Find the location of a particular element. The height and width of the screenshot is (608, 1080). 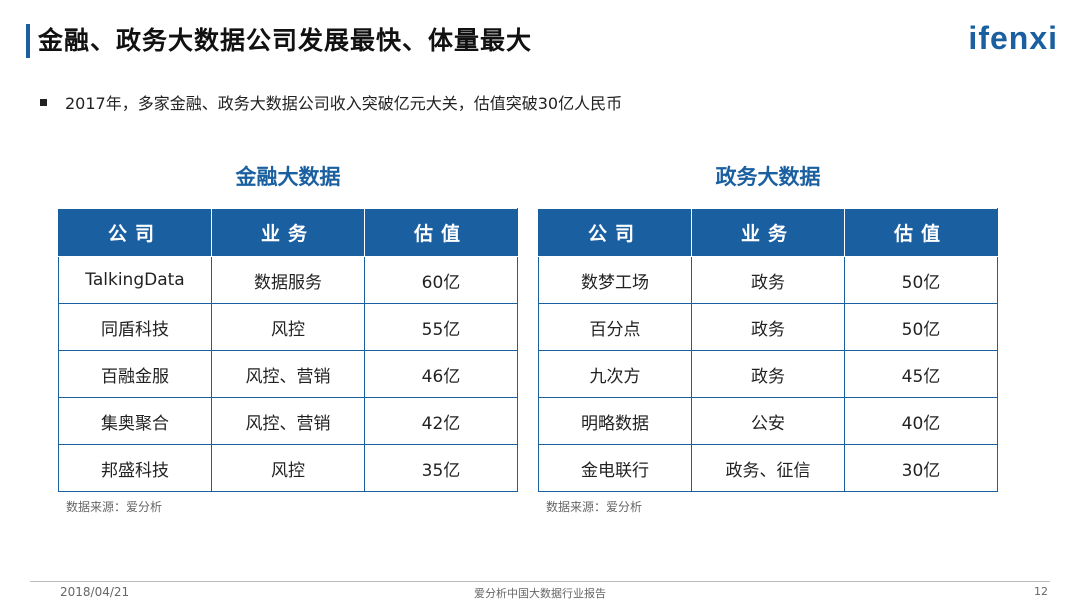

footer-date: 2018/04/21 is located at coordinates (95, 592).